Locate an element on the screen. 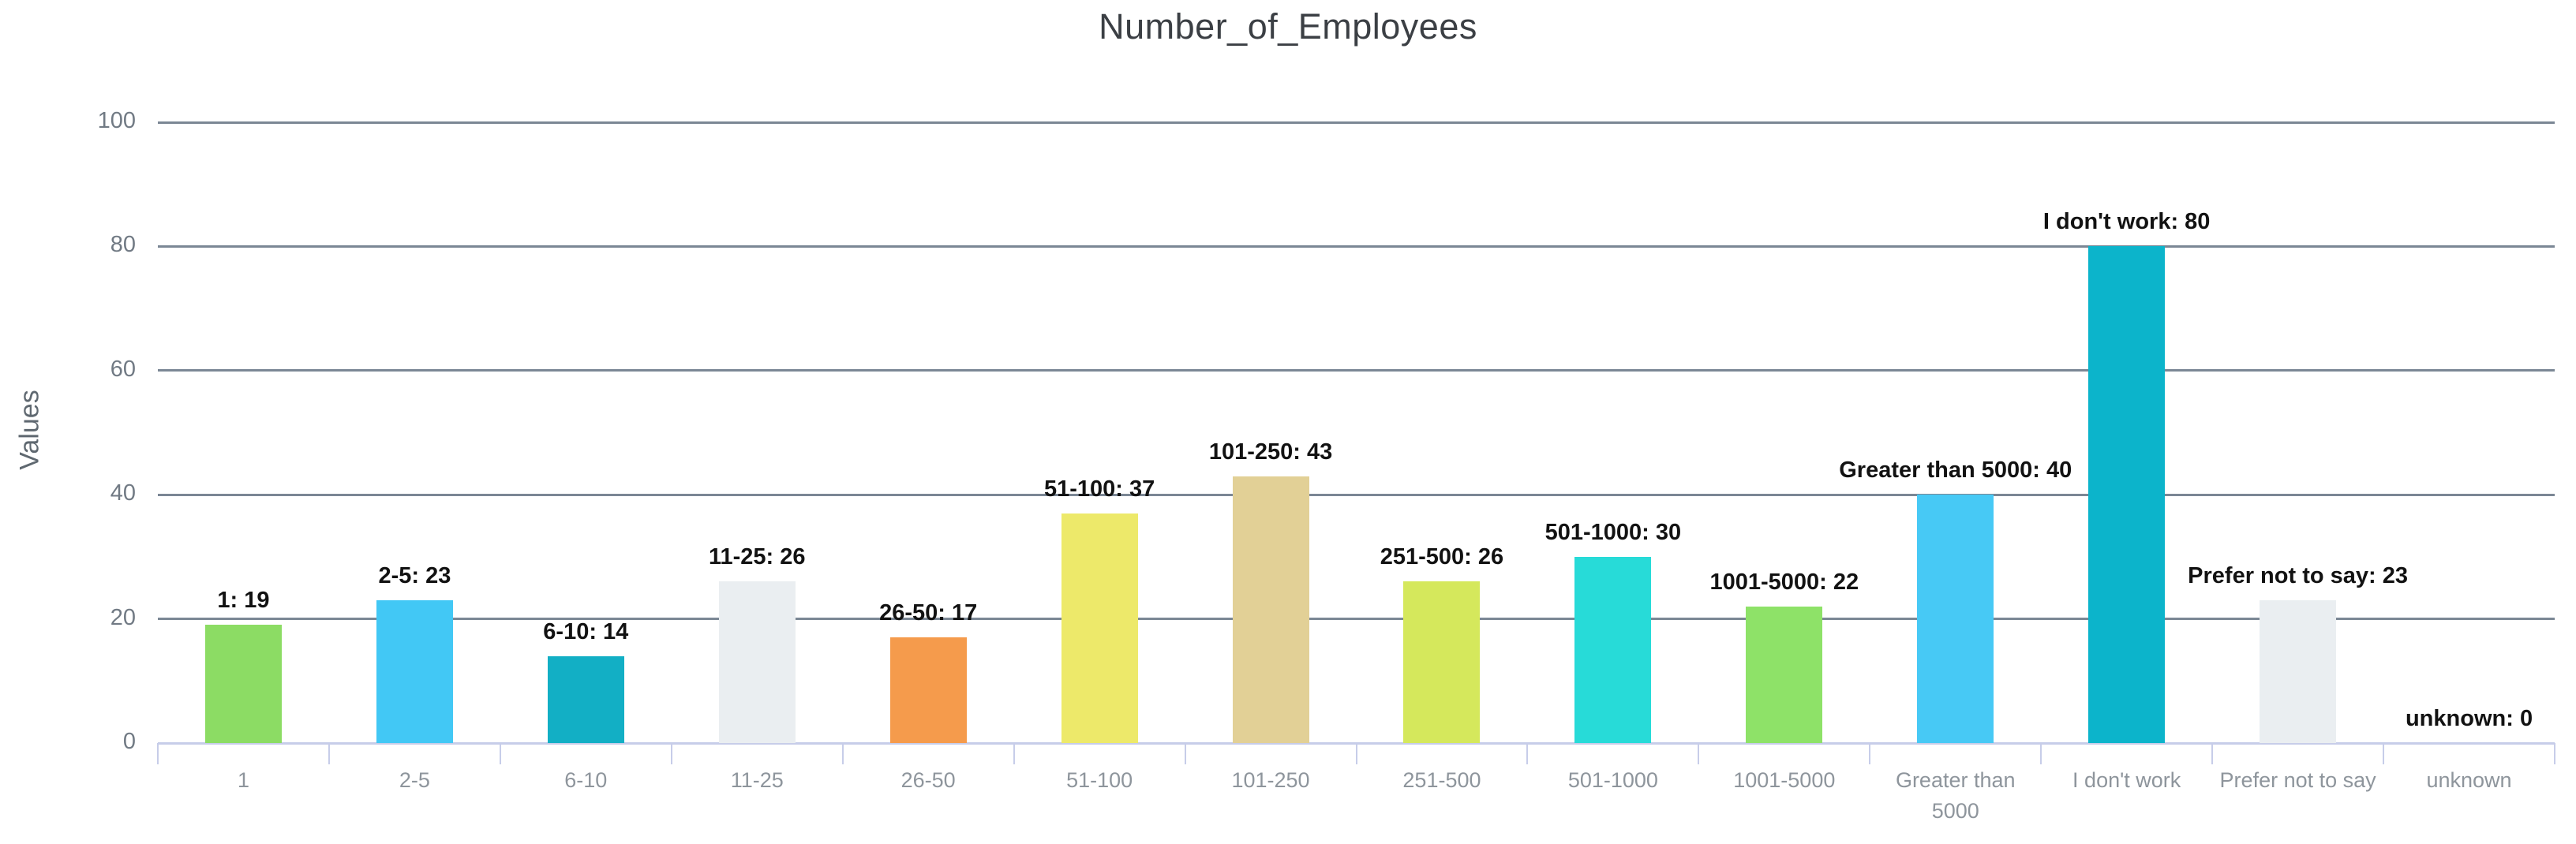 The image size is (2576, 844). y-tick-label: 60 is located at coordinates (123, 369).